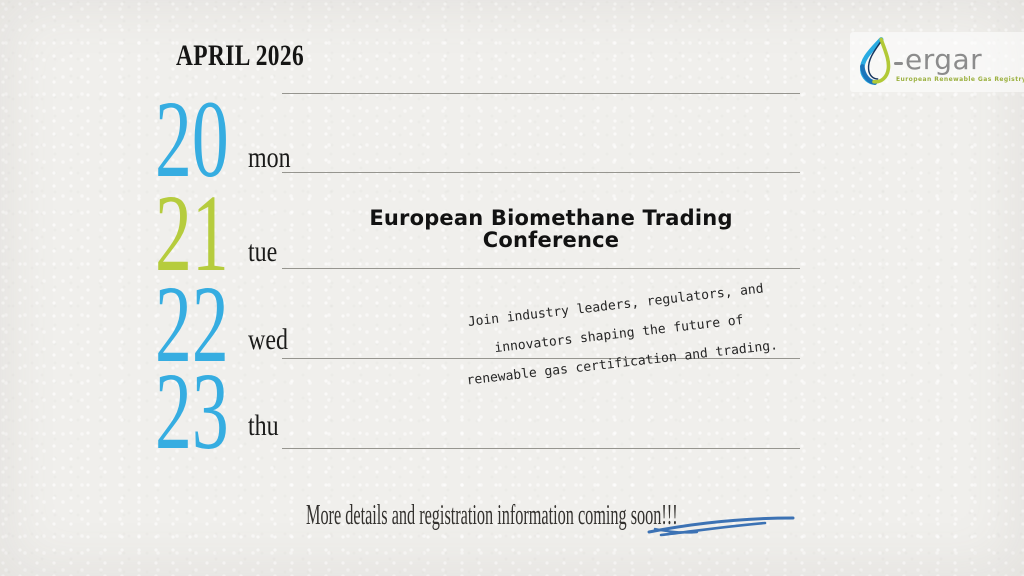  Describe the element at coordinates (240, 55) in the screenshot. I see `month-title: APRIL 2026` at that location.